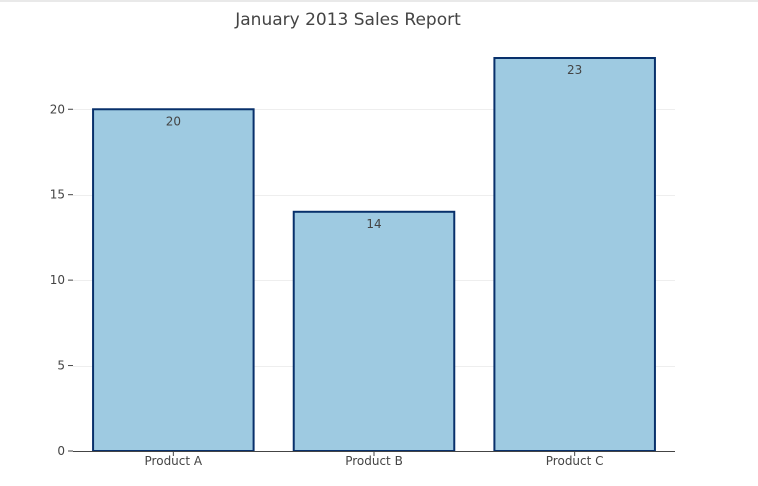 The width and height of the screenshot is (758, 486). I want to click on x-tick-label: Product B, so click(374, 461).